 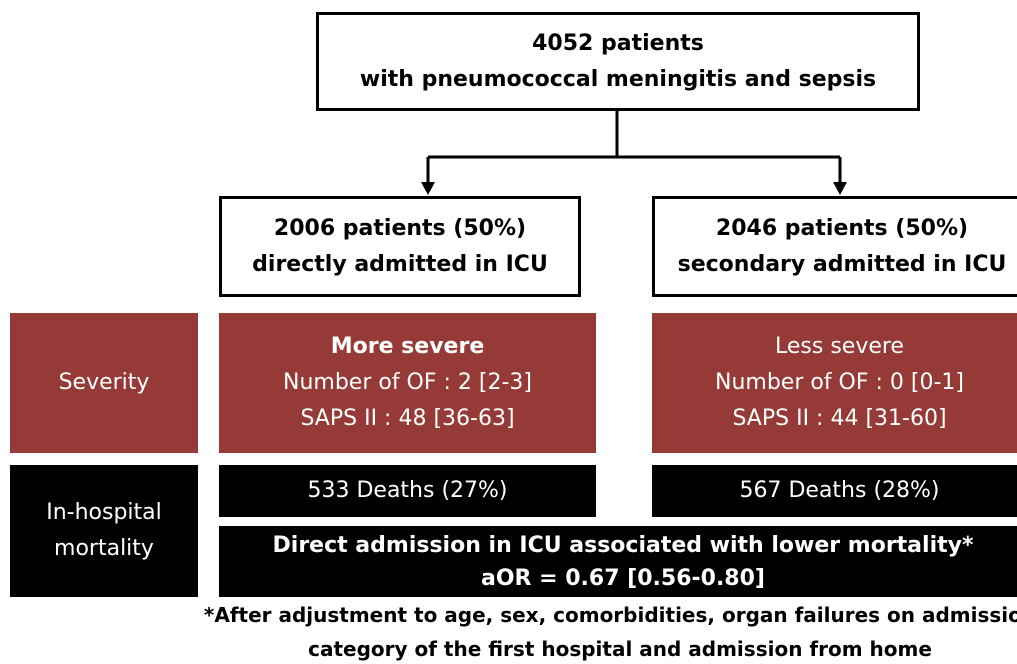 I want to click on label-text: mortality, so click(x=104, y=548).